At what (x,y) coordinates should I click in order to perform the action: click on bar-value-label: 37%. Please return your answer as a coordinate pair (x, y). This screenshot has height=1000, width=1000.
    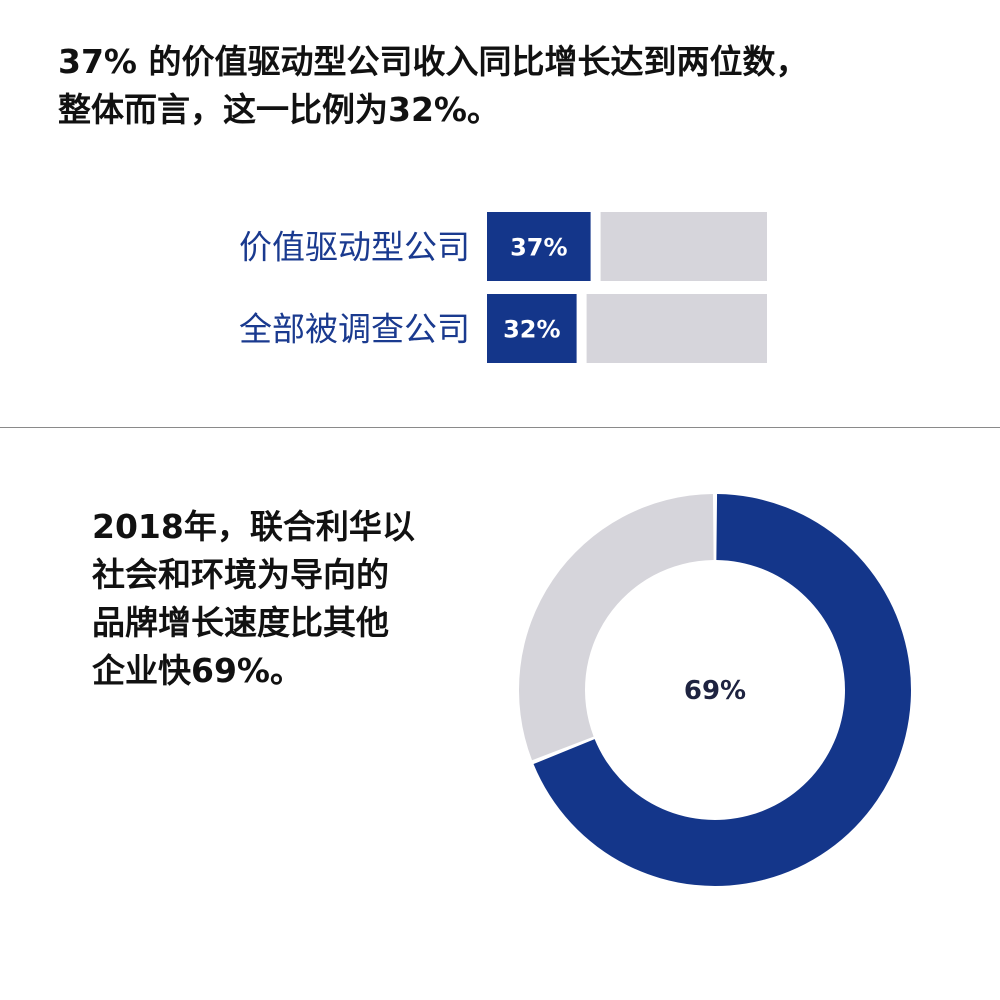
    Looking at the image, I should click on (538, 248).